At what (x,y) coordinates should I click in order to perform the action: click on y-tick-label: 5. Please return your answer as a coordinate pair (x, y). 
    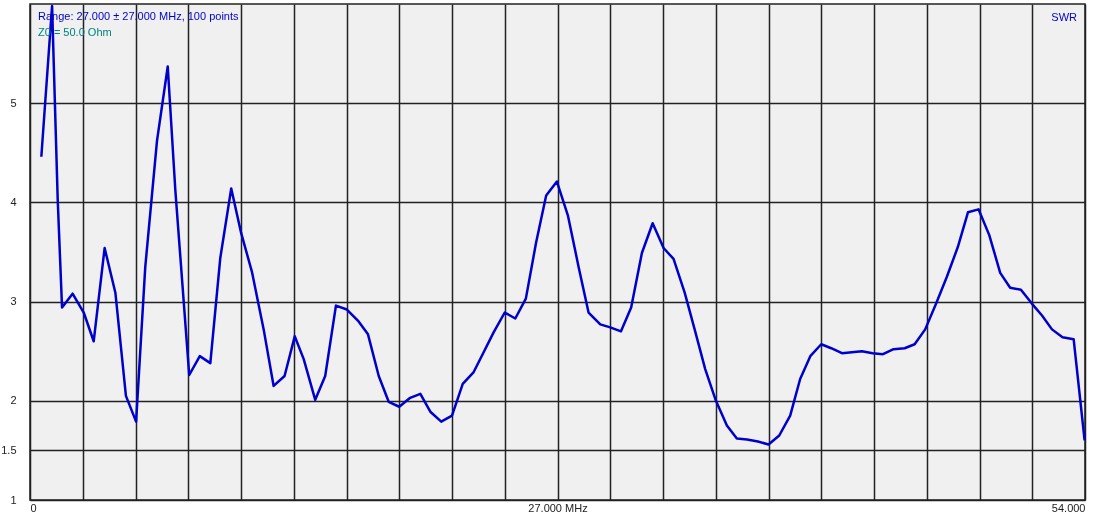
    Looking at the image, I should click on (13, 102).